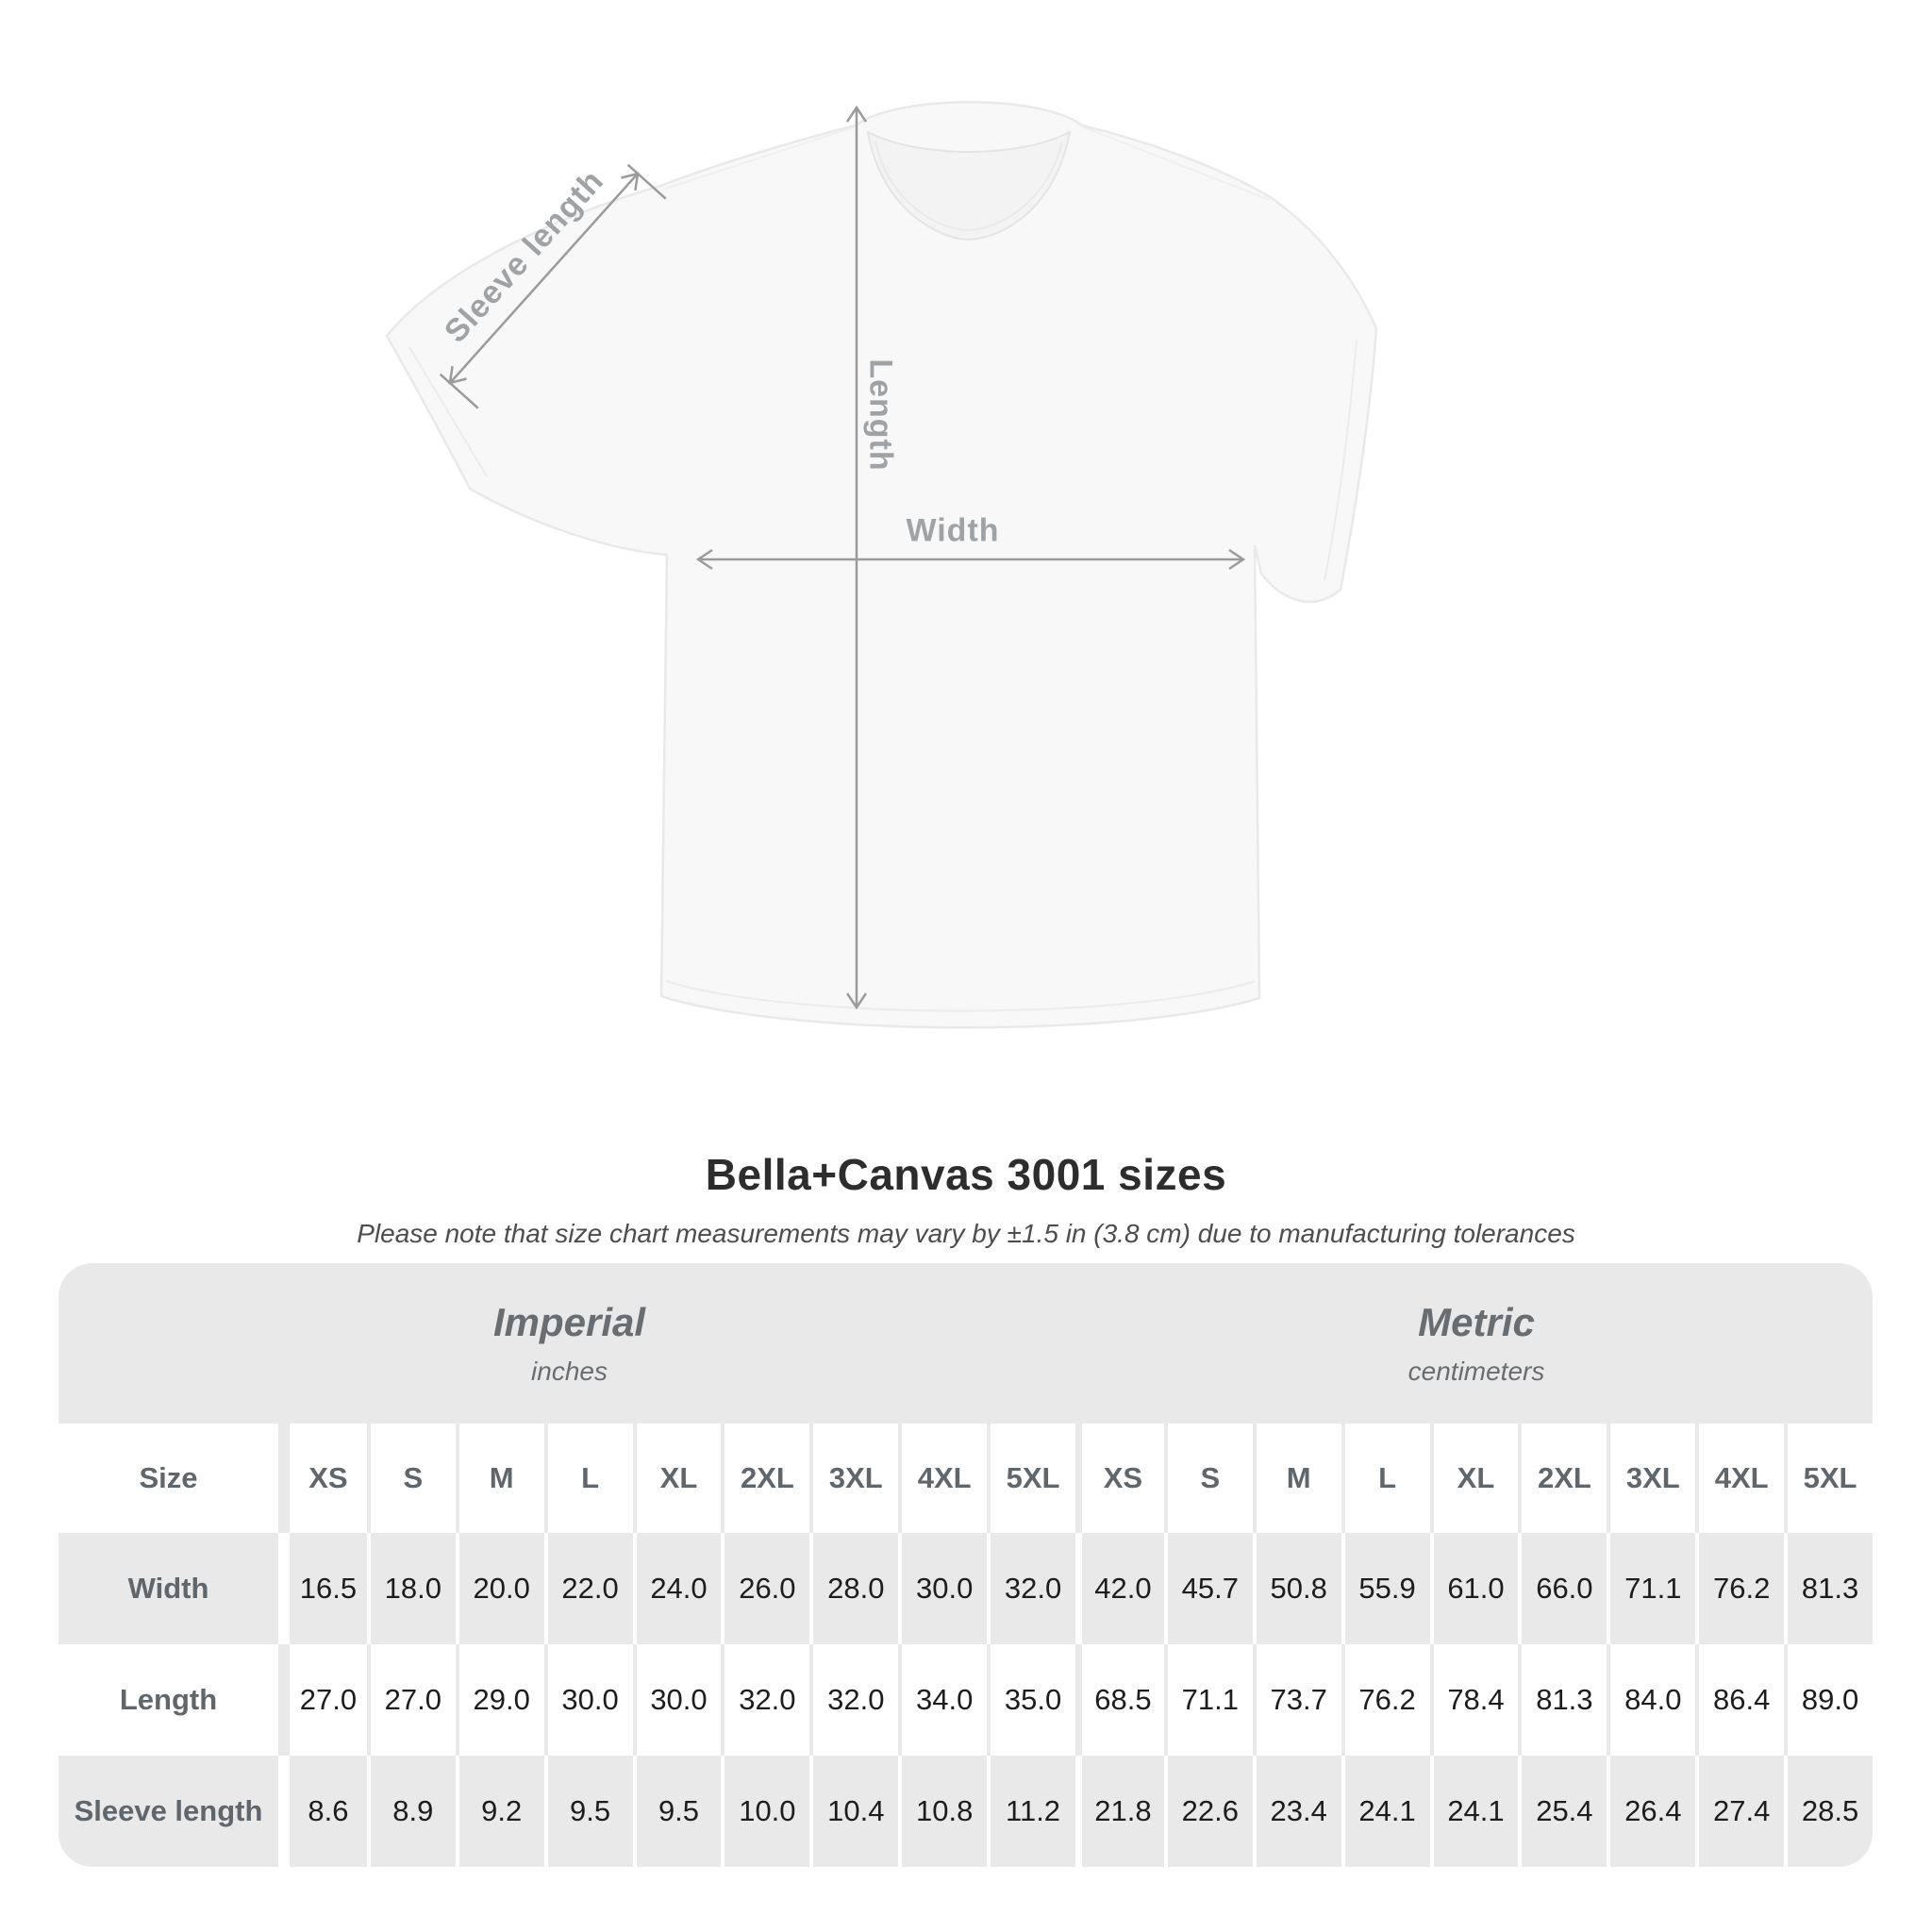 The width and height of the screenshot is (1932, 1932). What do you see at coordinates (1119, 1812) in the screenshot?
I see `table-cell: 21.8` at bounding box center [1119, 1812].